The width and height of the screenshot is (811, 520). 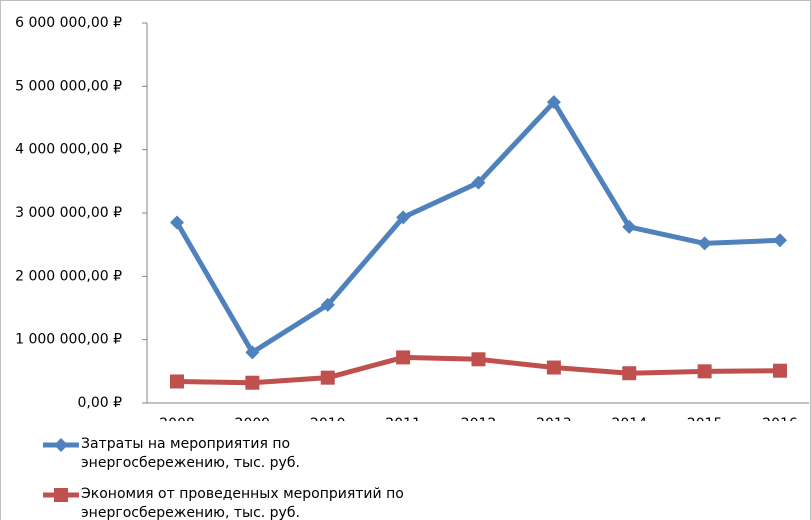 What do you see at coordinates (68, 86) in the screenshot?
I see `y-tick-label: 5 000 000,00 ₽` at bounding box center [68, 86].